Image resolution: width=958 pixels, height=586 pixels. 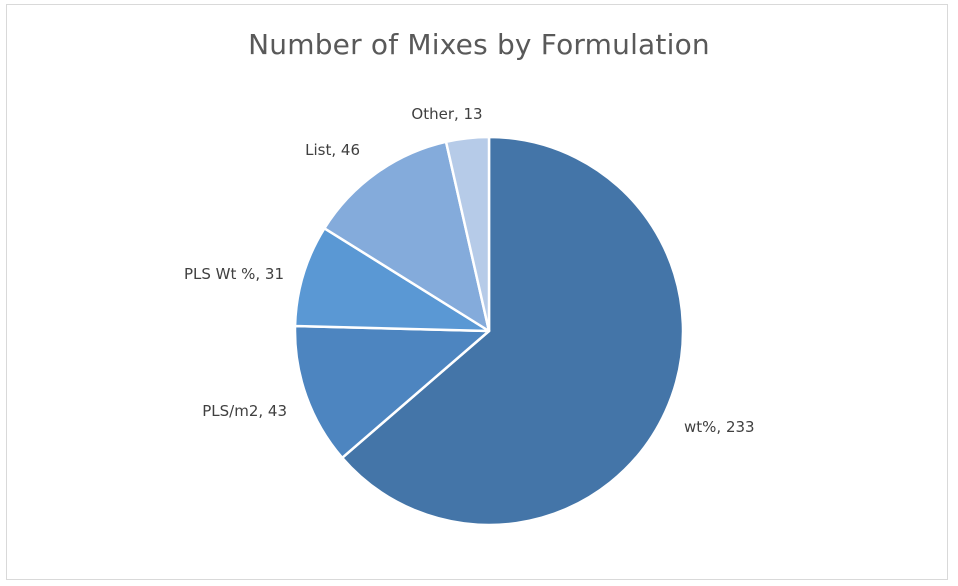 What do you see at coordinates (392, 280) in the screenshot?
I see `pie-slice-pls-wt` at bounding box center [392, 280].